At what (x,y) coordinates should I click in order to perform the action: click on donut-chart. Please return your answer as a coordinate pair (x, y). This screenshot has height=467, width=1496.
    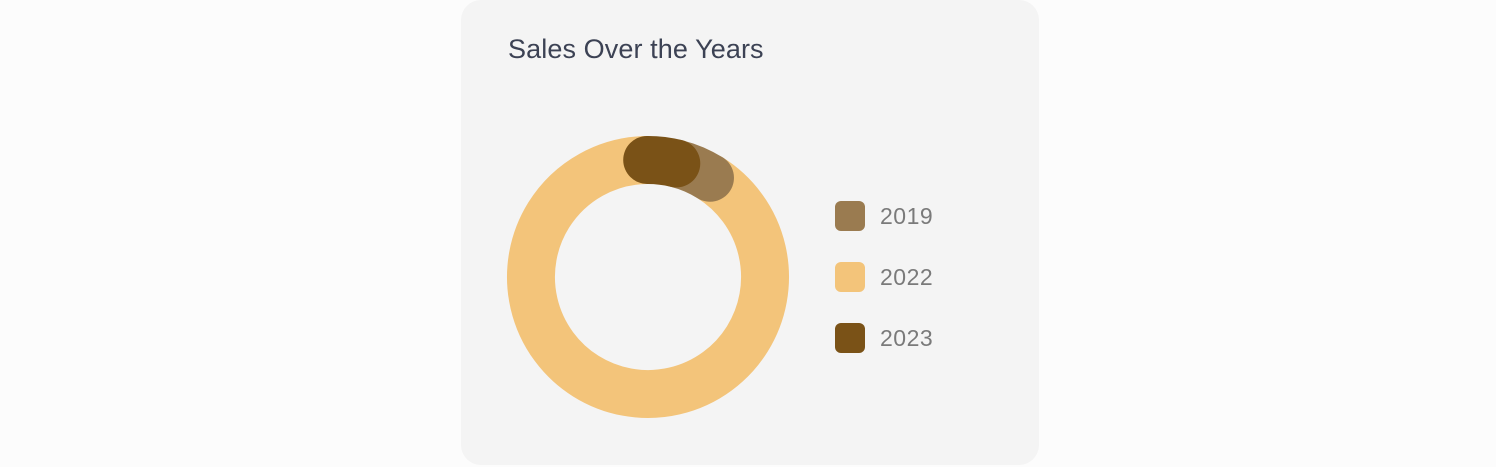
    Looking at the image, I should click on (648, 277).